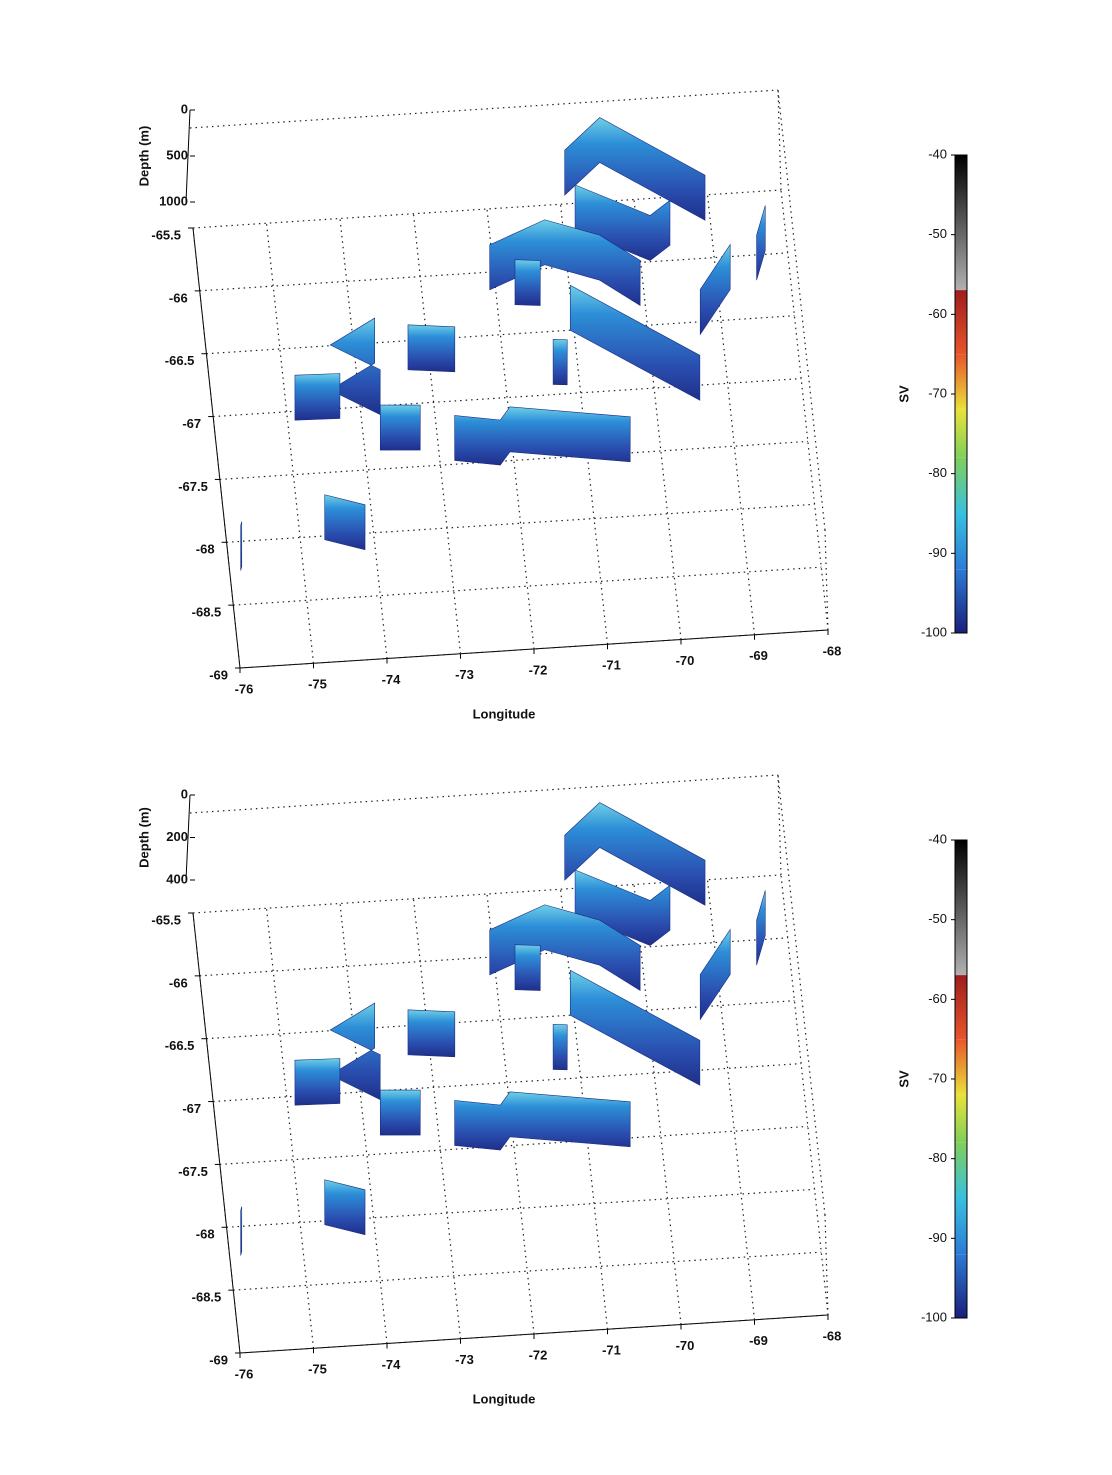 Image resolution: width=1112 pixels, height=1475 pixels. What do you see at coordinates (937, 472) in the screenshot?
I see `colorbar-tick-label: -80` at bounding box center [937, 472].